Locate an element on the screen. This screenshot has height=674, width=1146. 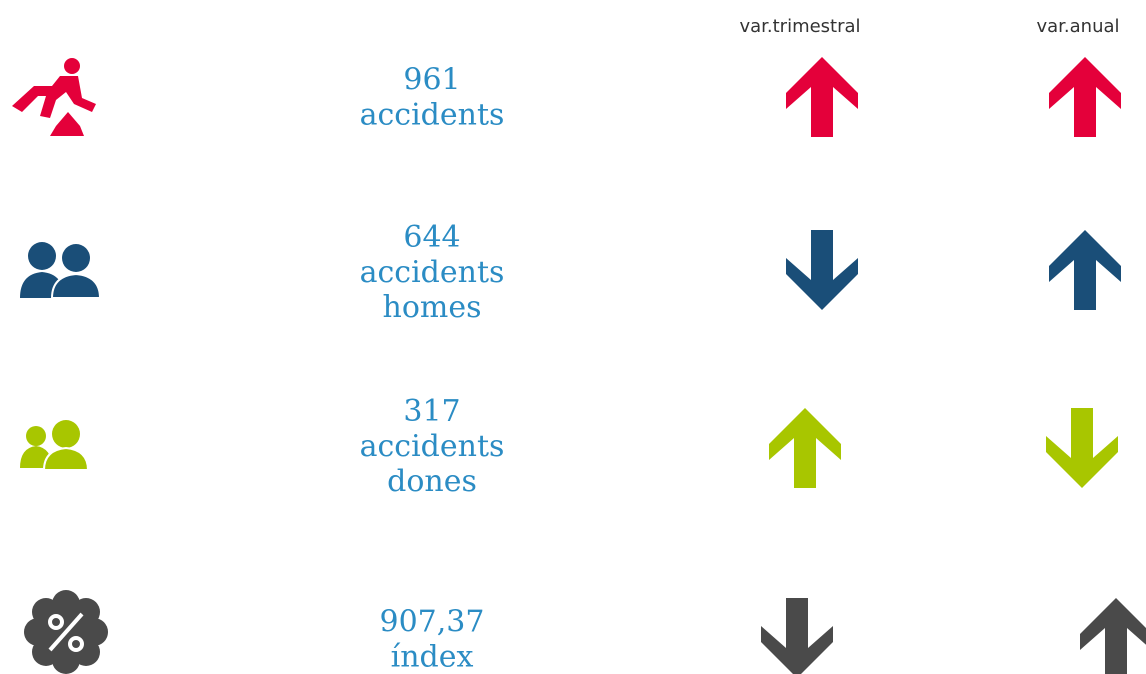
header-annual: var.anual is located at coordinates (1077, 26).